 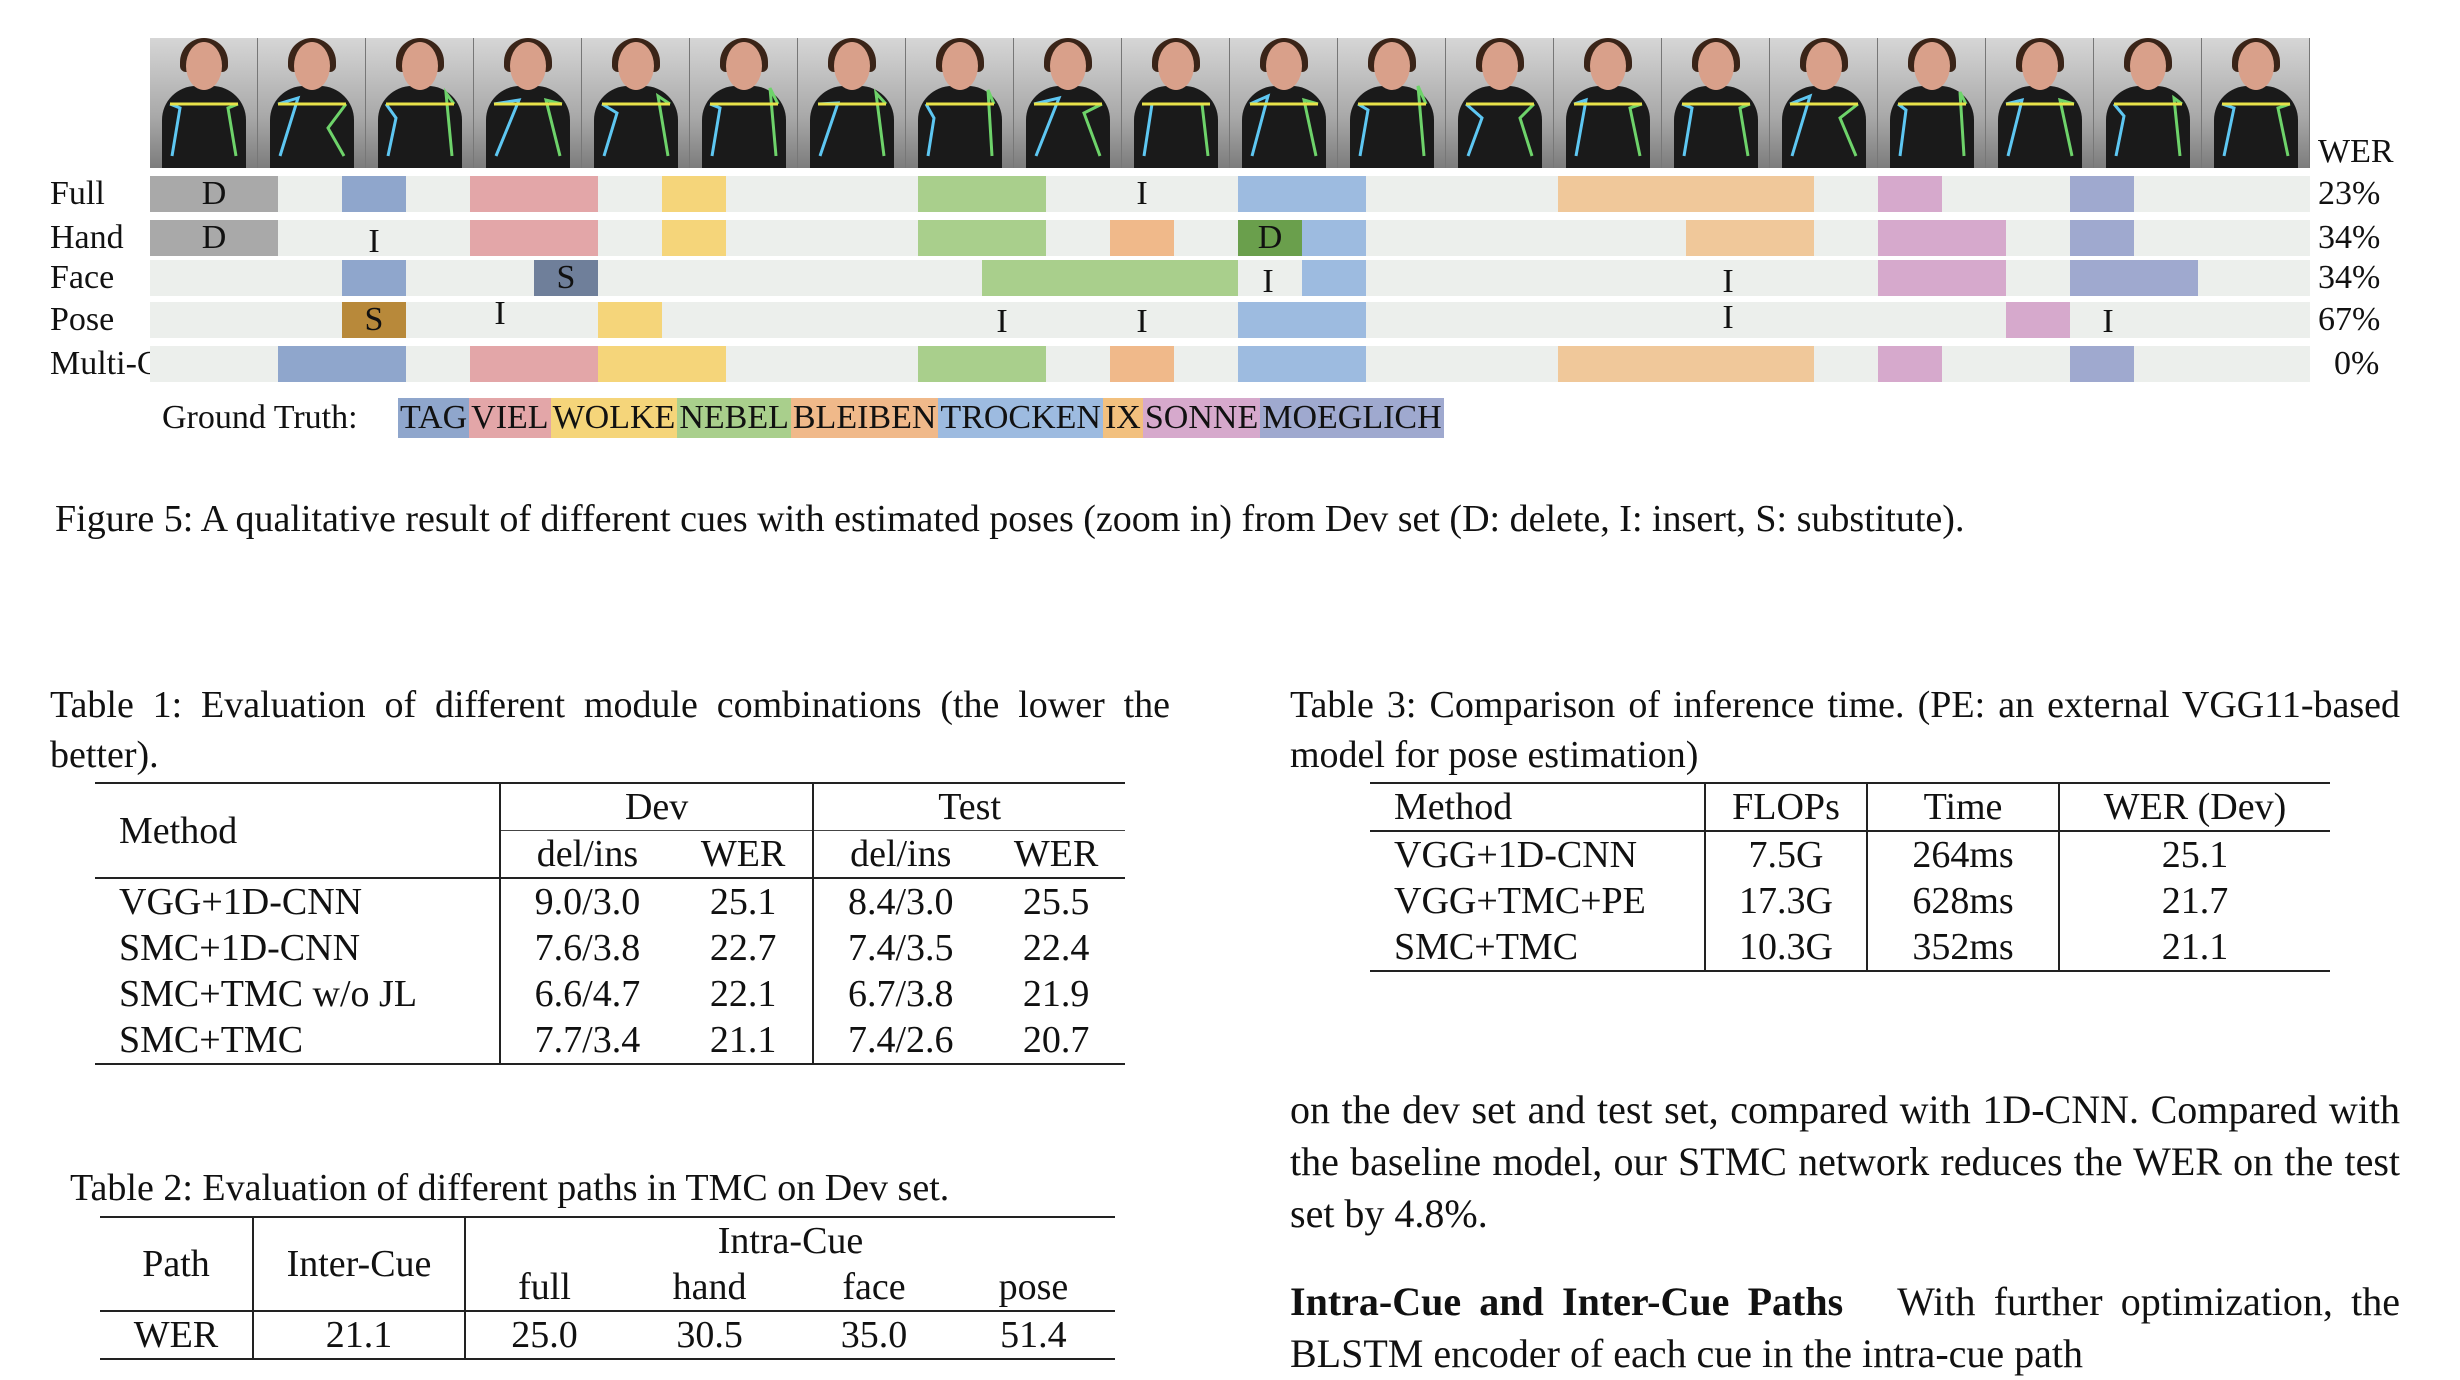 I want to click on error-mark: S, so click(x=566, y=277).